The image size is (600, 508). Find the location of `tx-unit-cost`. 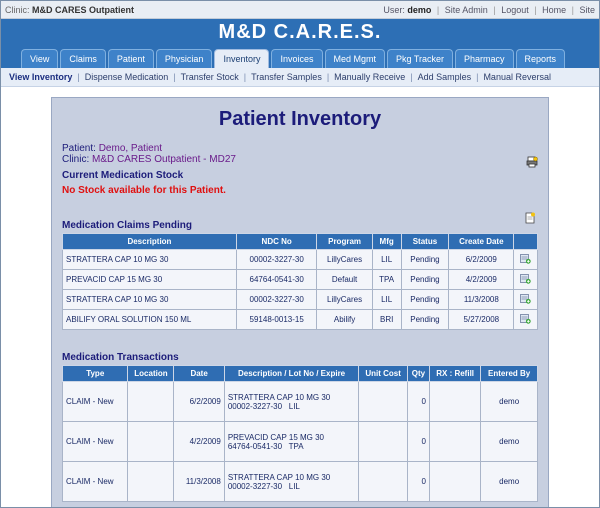

tx-unit-cost is located at coordinates (383, 481).